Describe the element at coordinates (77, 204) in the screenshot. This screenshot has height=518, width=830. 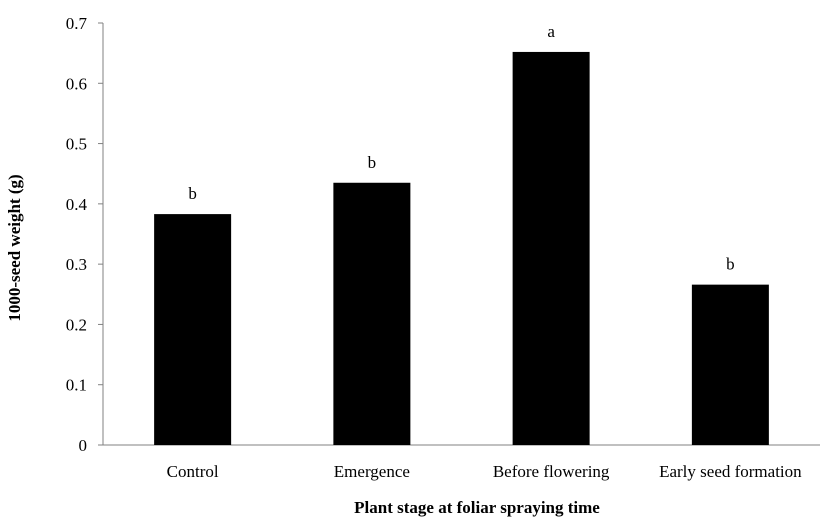
I see `y-tick-label: 0.4` at that location.